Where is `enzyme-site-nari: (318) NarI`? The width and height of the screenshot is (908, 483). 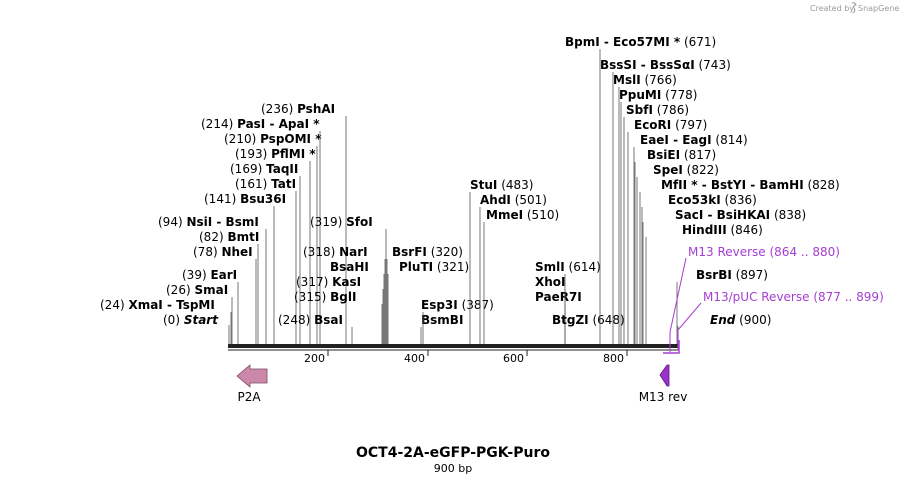
enzyme-site-nari: (318) NarI is located at coordinates (344, 294).